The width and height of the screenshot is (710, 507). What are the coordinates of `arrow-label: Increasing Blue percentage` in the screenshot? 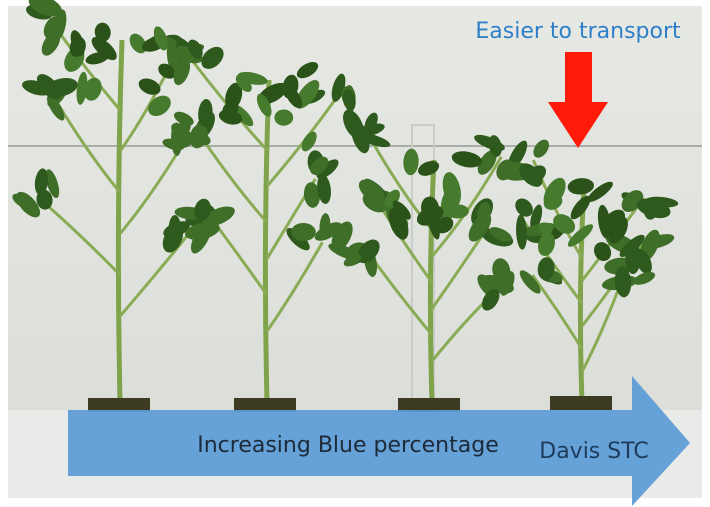 It's located at (348, 445).